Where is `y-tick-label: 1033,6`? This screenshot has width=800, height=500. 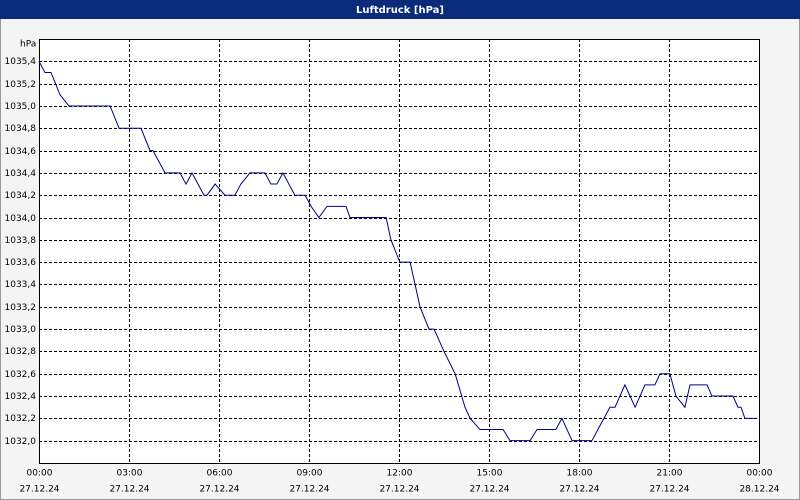
y-tick-label: 1033,6 is located at coordinates (21, 263).